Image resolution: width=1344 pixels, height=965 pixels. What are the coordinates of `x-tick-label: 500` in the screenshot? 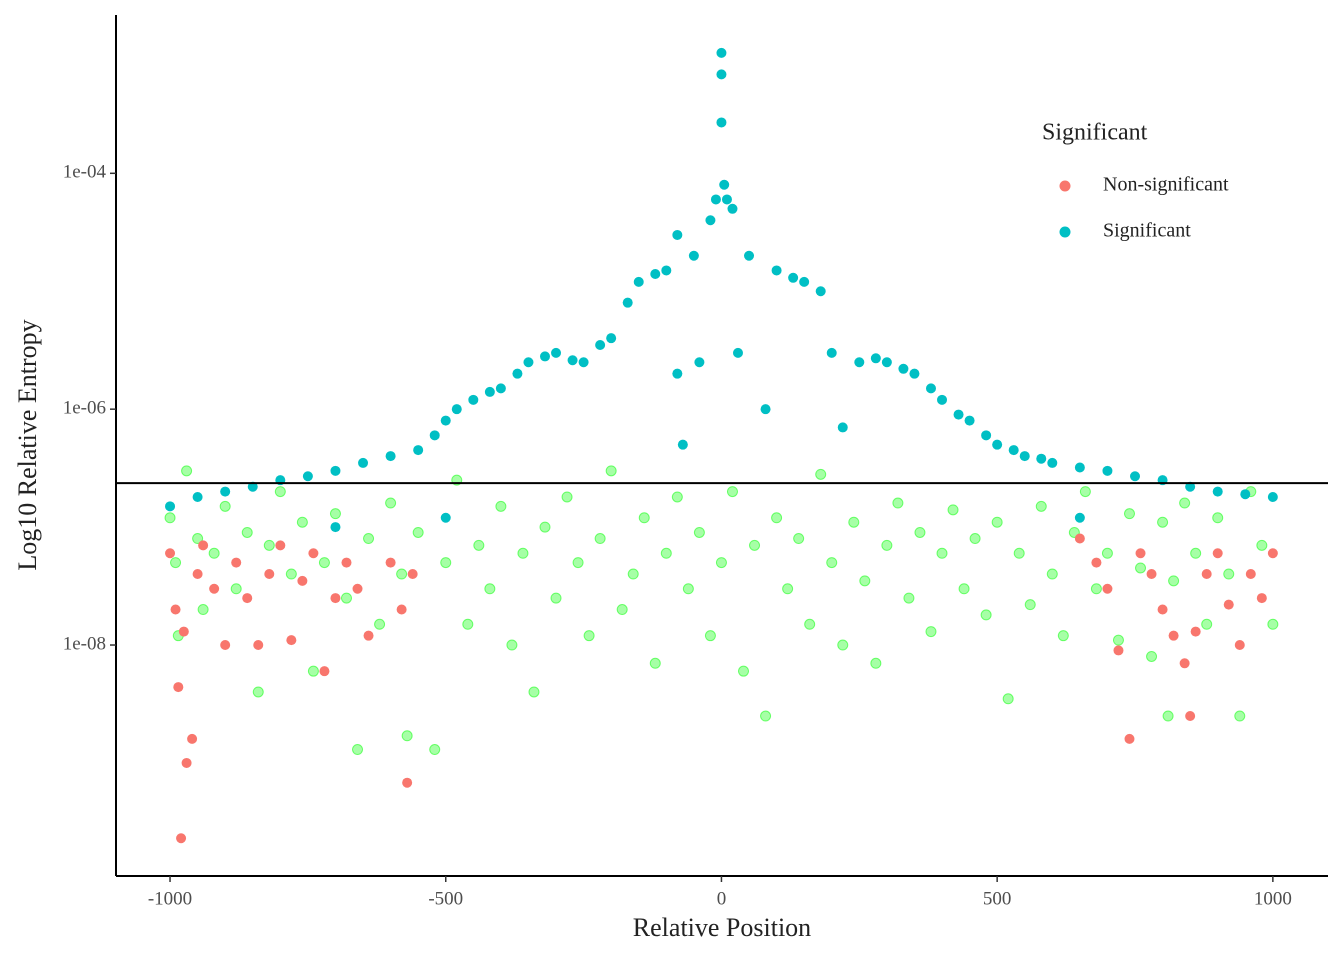 It's located at (997, 898).